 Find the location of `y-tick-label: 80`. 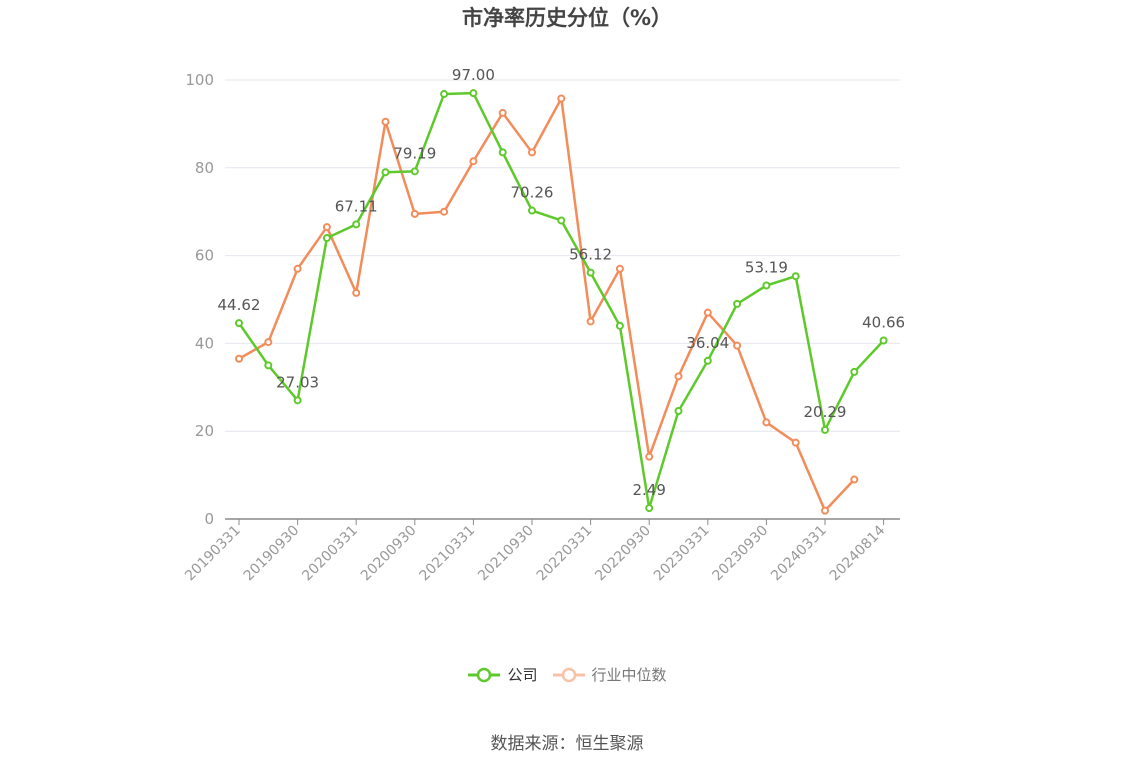

y-tick-label: 80 is located at coordinates (204, 168).